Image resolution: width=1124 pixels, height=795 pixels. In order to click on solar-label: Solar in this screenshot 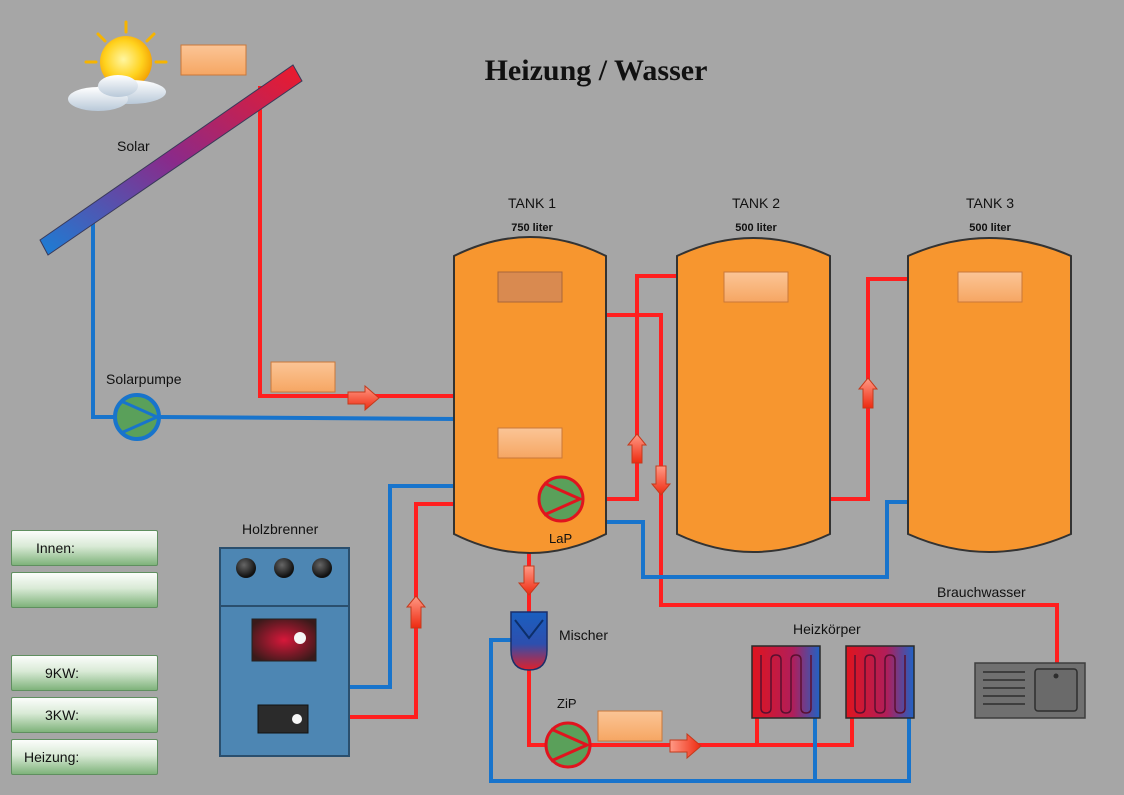, I will do `click(133, 146)`.